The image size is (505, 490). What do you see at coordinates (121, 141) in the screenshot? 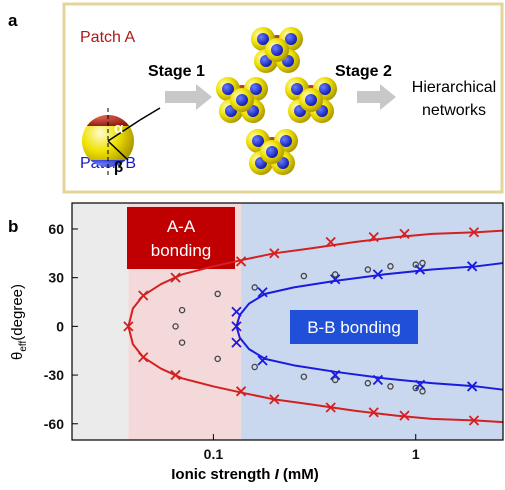
I see `patchy-particle` at bounding box center [121, 141].